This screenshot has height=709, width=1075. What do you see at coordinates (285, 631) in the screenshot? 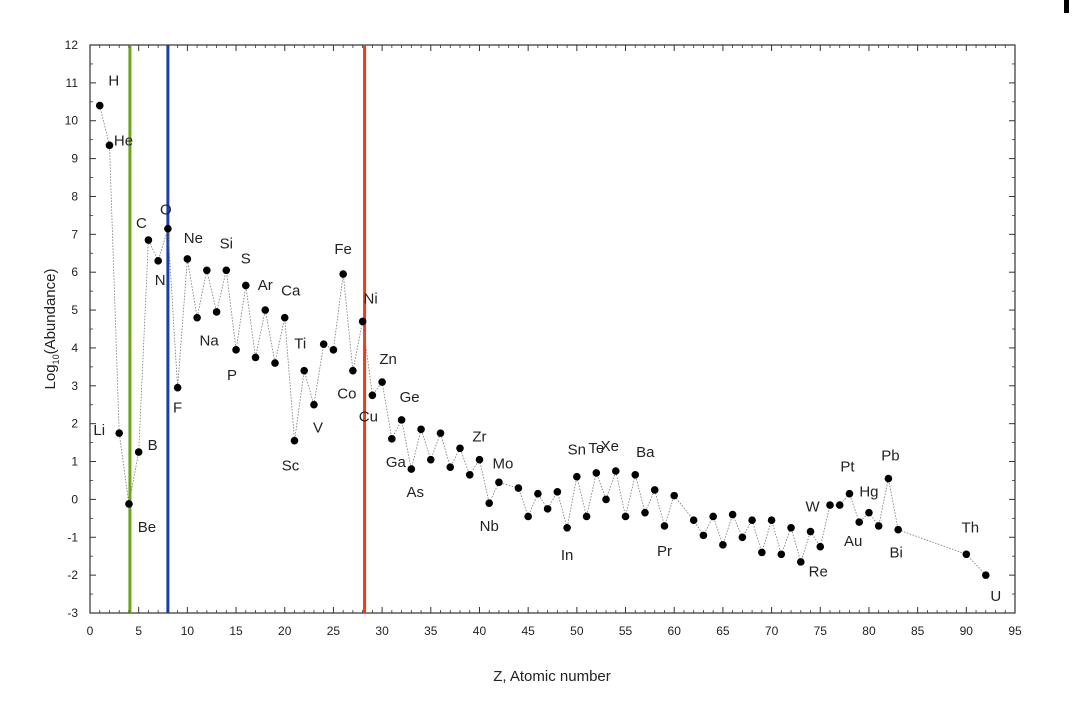
I see `x-tick-label: 20` at bounding box center [285, 631].